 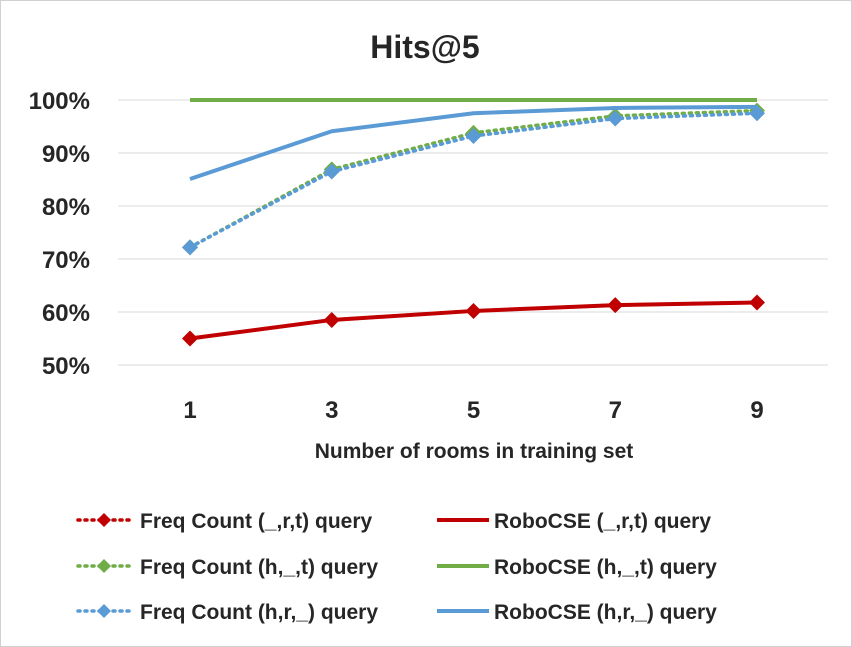 What do you see at coordinates (66, 366) in the screenshot?
I see `y-tick-label: 50%` at bounding box center [66, 366].